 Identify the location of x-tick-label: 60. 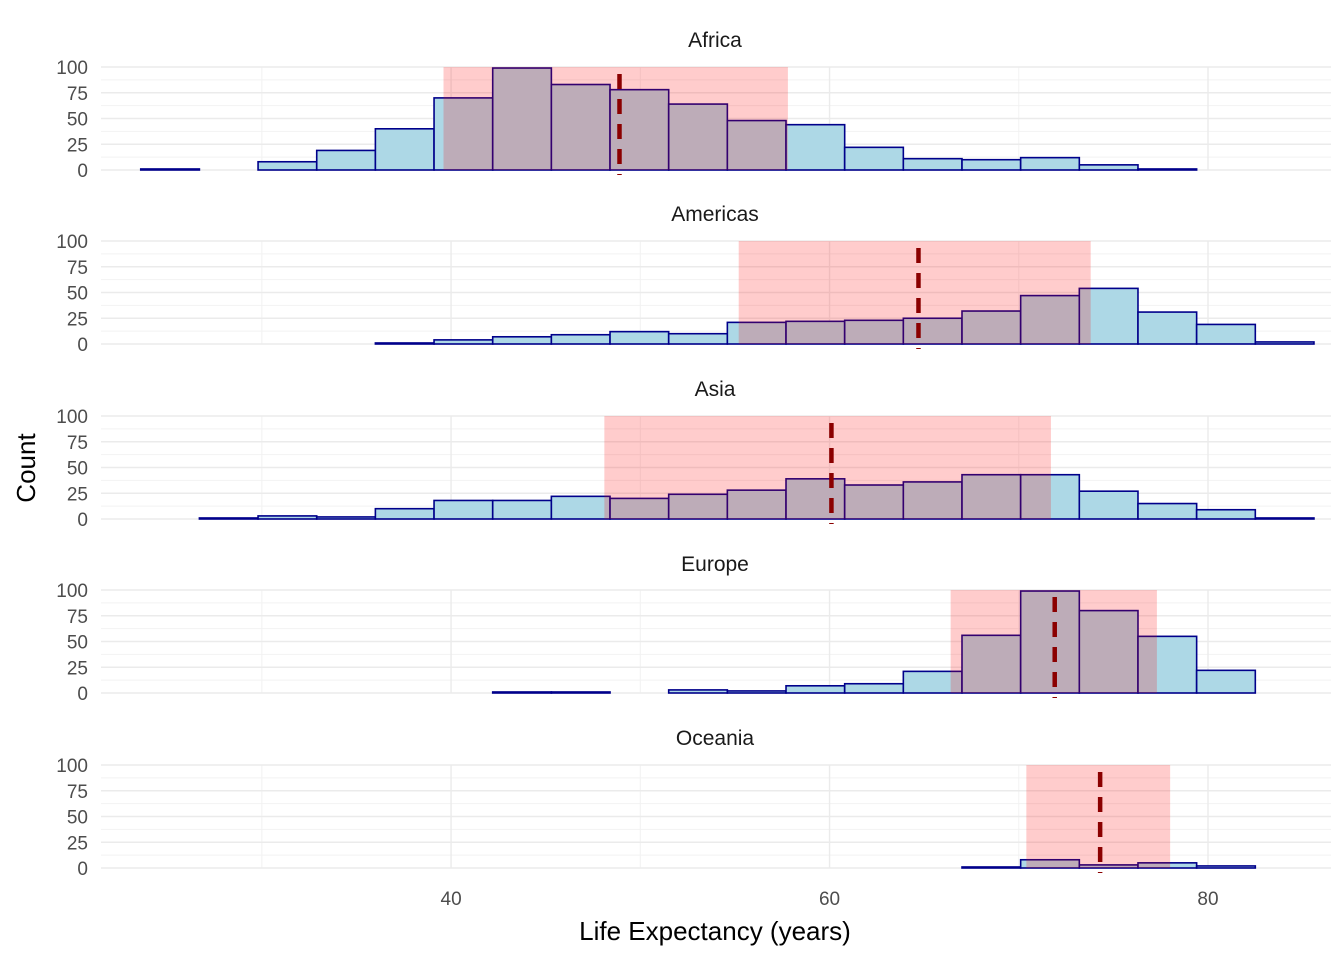
(829, 899).